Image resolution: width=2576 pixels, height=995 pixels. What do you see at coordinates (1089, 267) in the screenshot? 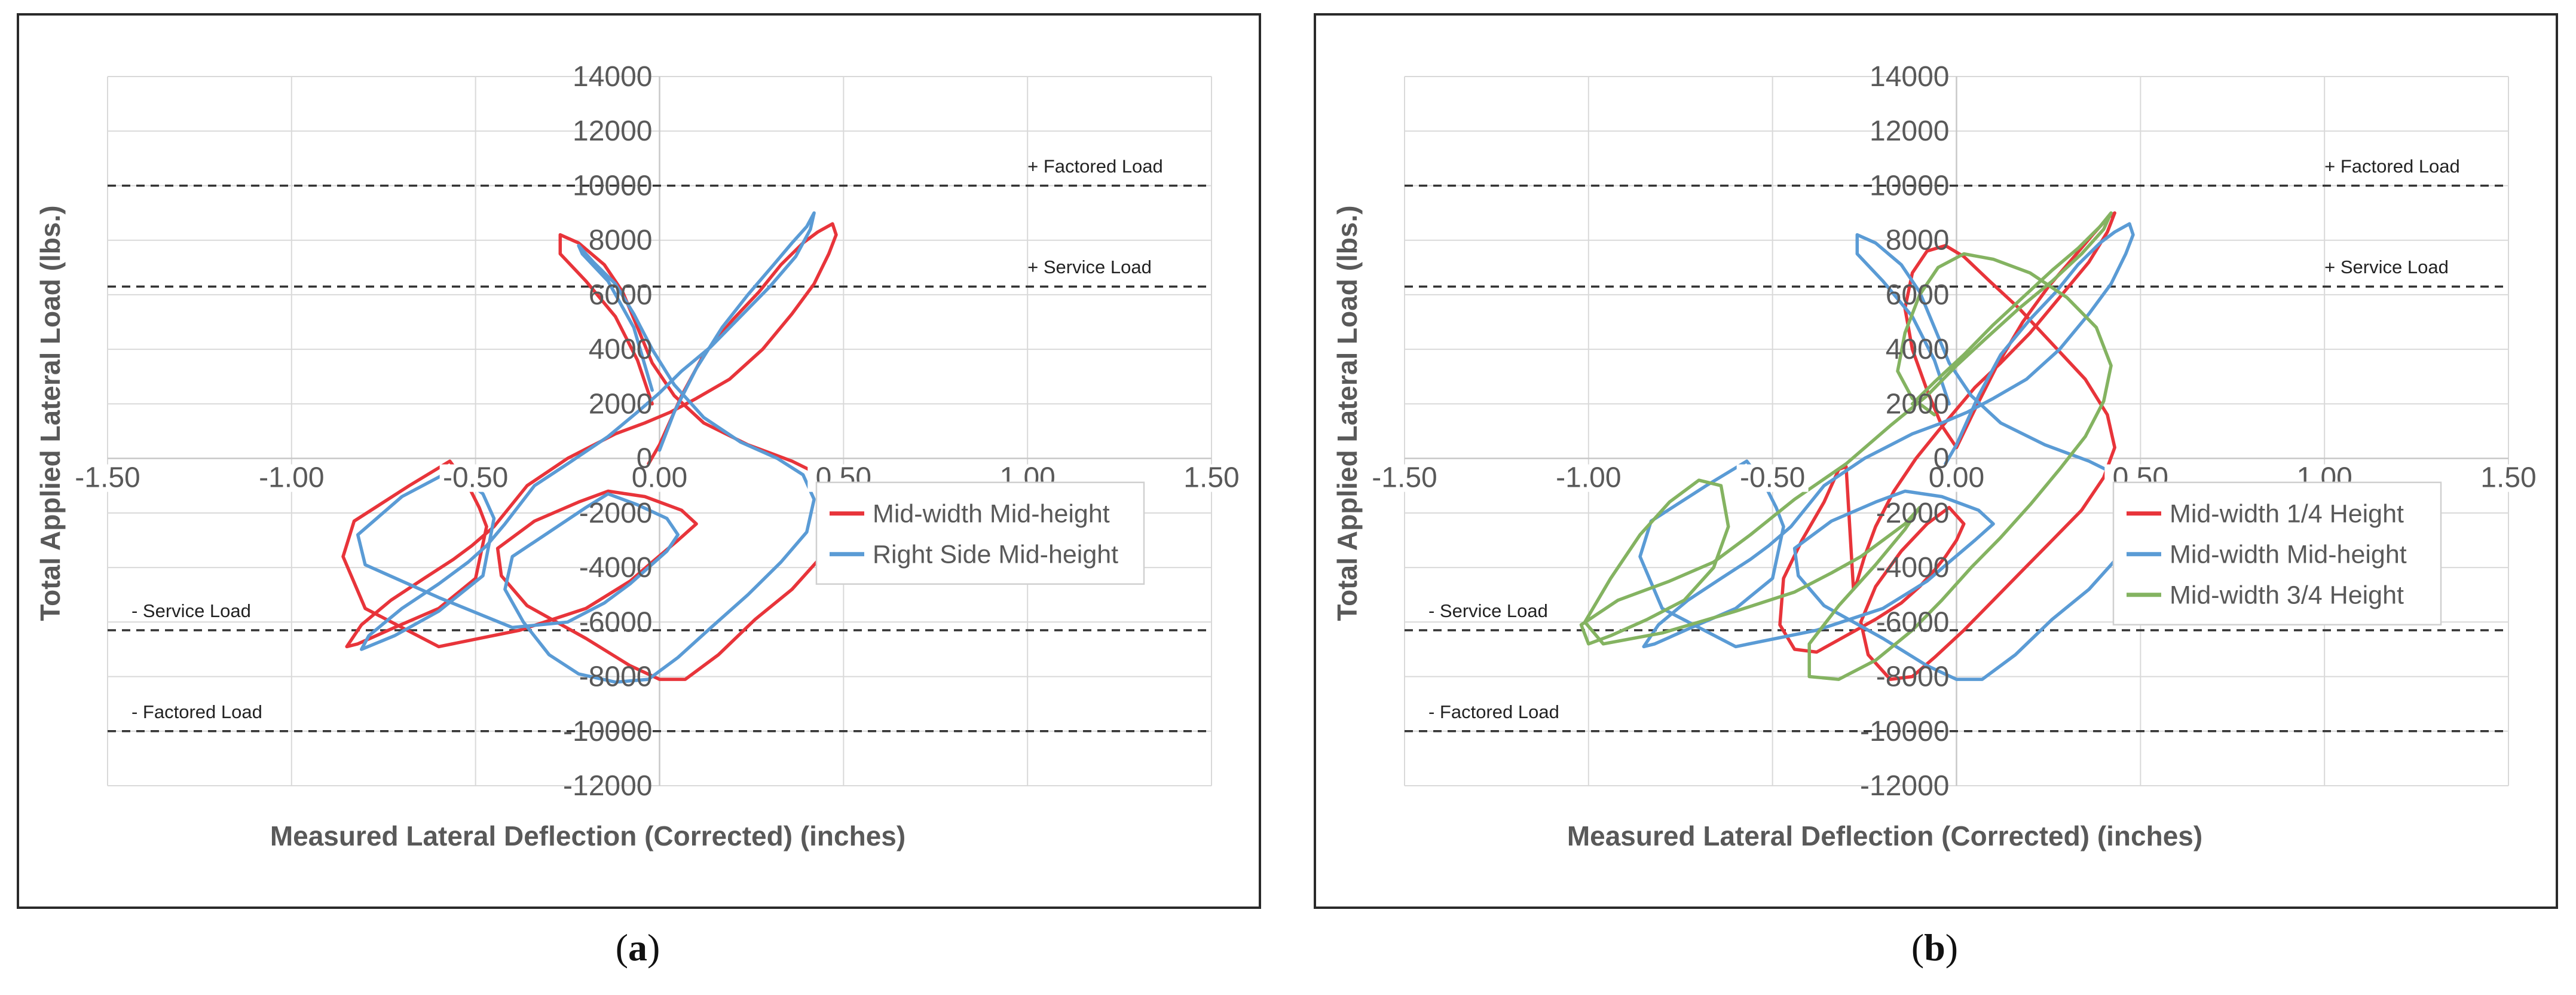
I see `chart-a-ref-label-service-load: + Service Load` at bounding box center [1089, 267].